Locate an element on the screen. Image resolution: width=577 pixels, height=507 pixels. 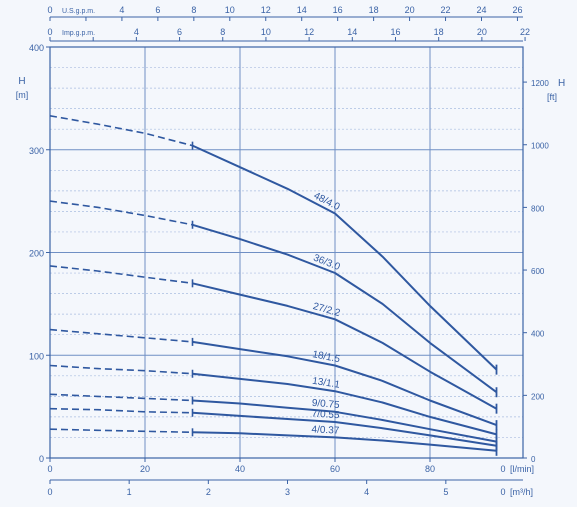
m3h-axis-unit: [m³/h] is located at coordinates (521, 492).